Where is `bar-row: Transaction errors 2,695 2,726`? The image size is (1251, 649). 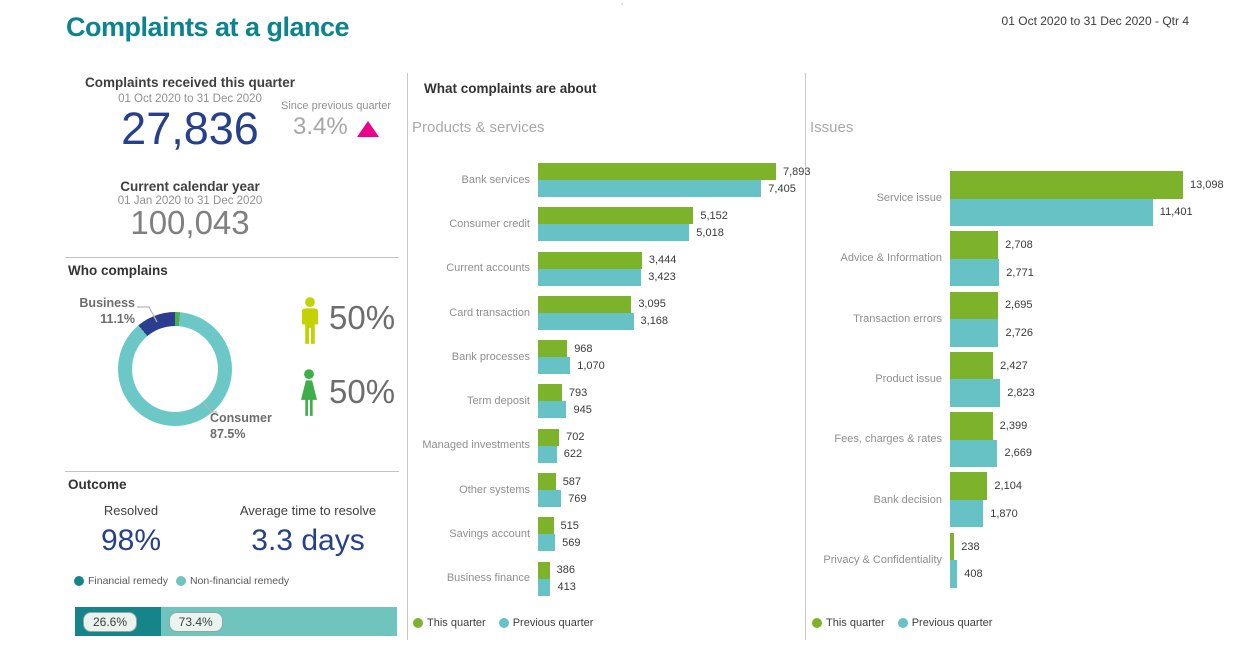 bar-row: Transaction errors 2,695 2,726 is located at coordinates (1027, 319).